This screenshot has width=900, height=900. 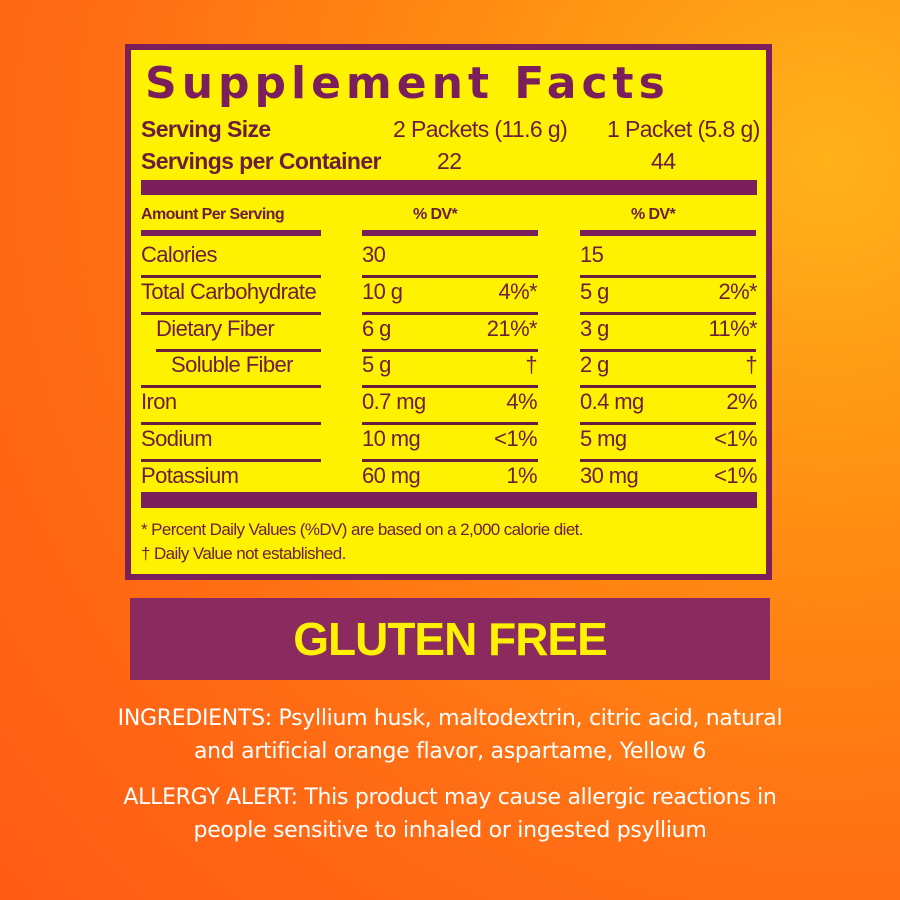 I want to click on nutrient-label: Potassium, so click(x=190, y=475).